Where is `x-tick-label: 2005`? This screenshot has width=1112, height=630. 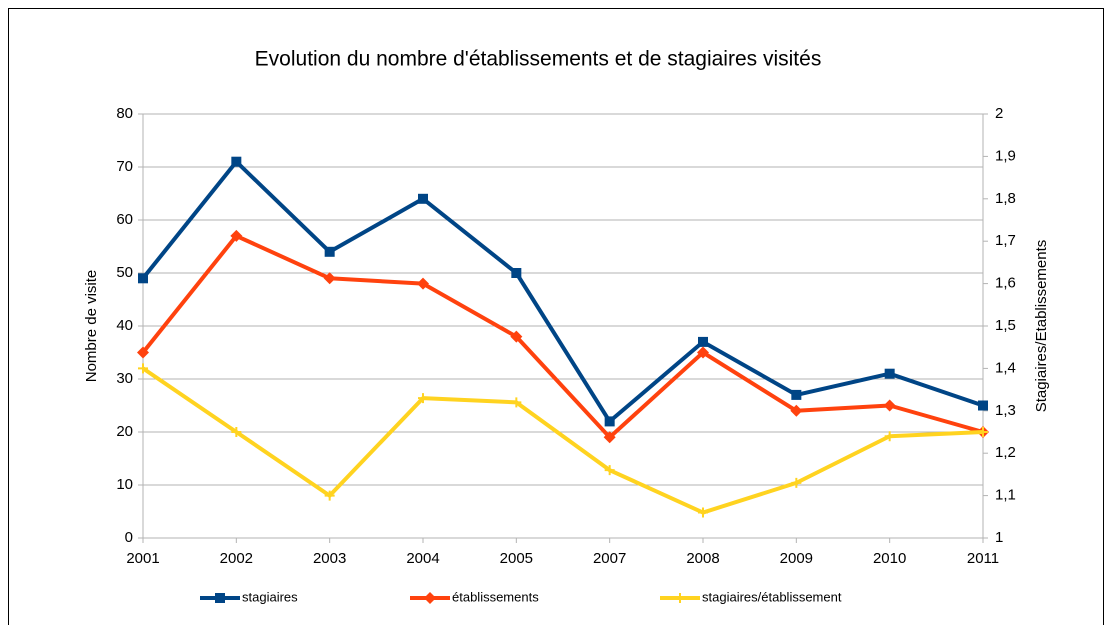 x-tick-label: 2005 is located at coordinates (516, 558).